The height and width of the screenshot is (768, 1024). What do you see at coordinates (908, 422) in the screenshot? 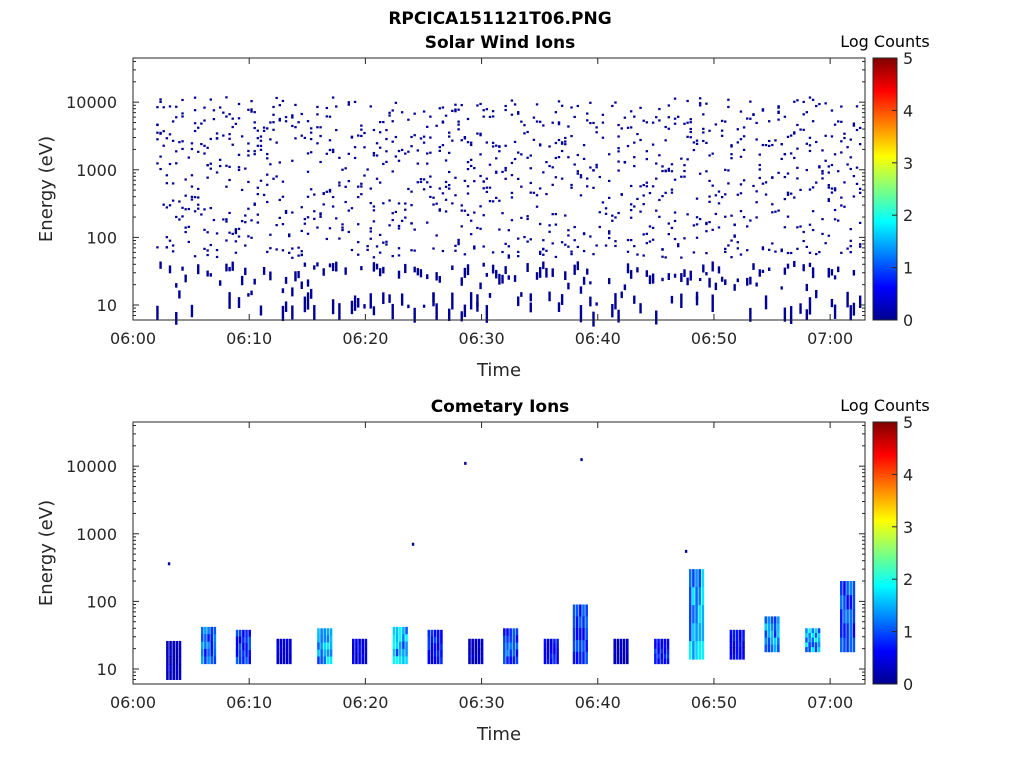
I see `colorbar-tick-label: 5` at bounding box center [908, 422].